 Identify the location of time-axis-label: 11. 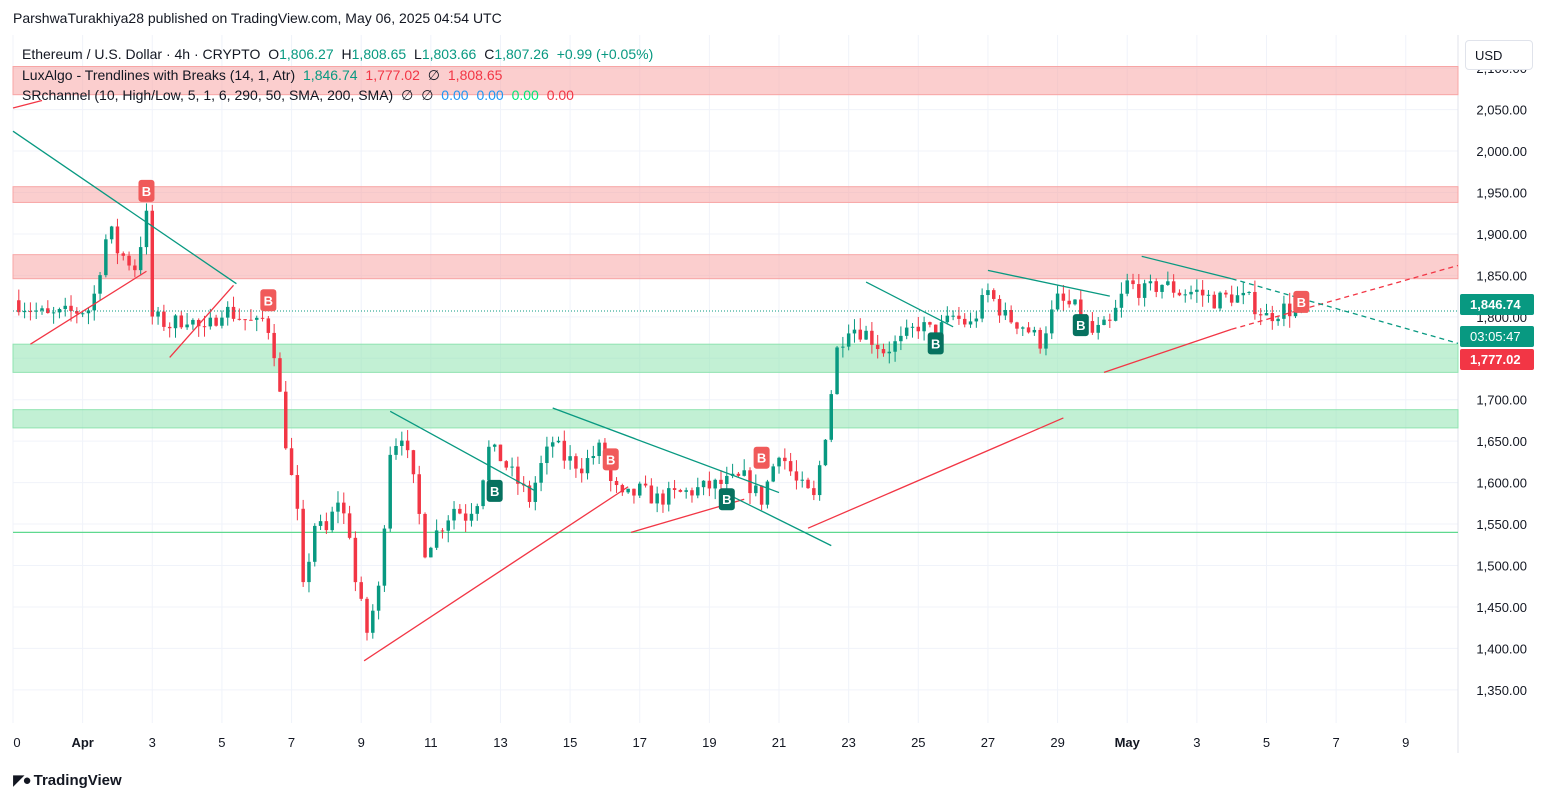
(431, 742).